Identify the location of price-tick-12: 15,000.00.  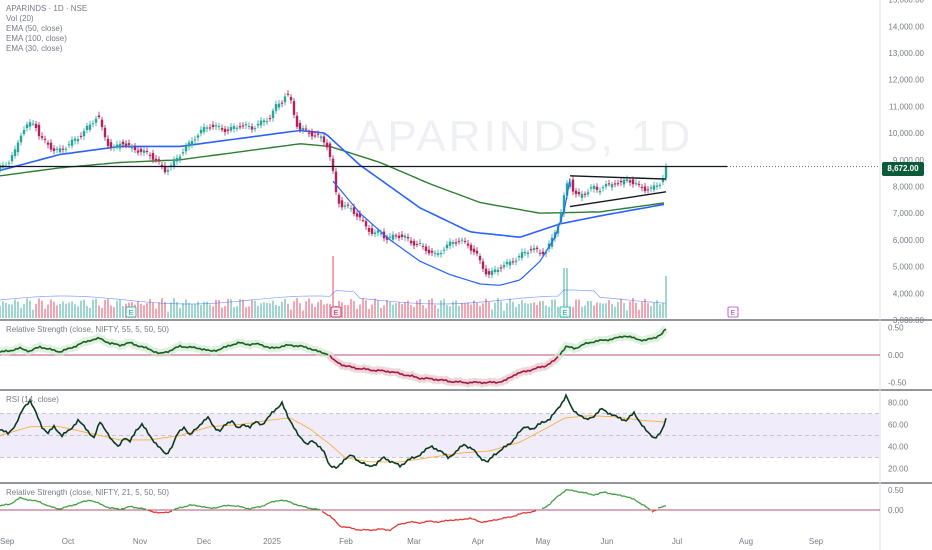
(906, 2).